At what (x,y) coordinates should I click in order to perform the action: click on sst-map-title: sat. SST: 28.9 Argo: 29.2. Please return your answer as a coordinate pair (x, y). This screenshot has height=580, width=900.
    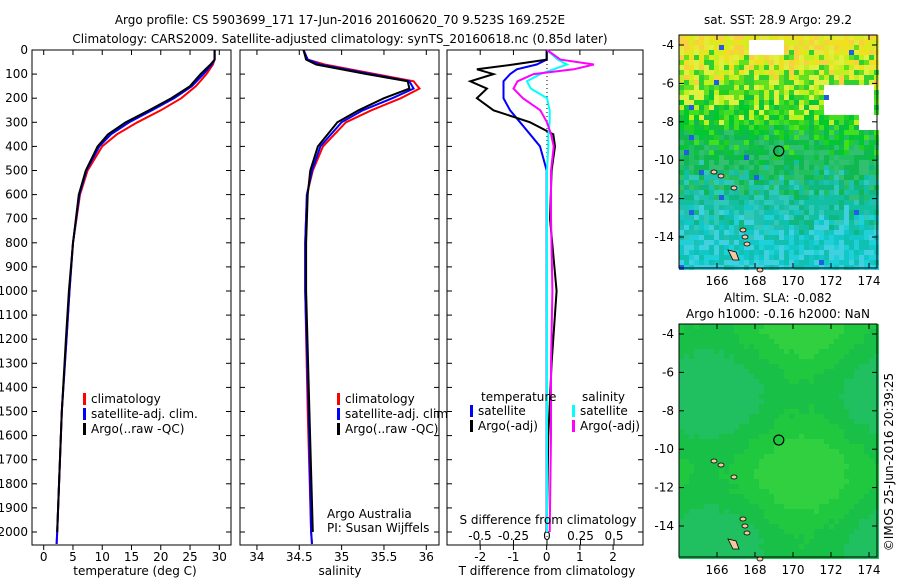
    Looking at the image, I should click on (778, 20).